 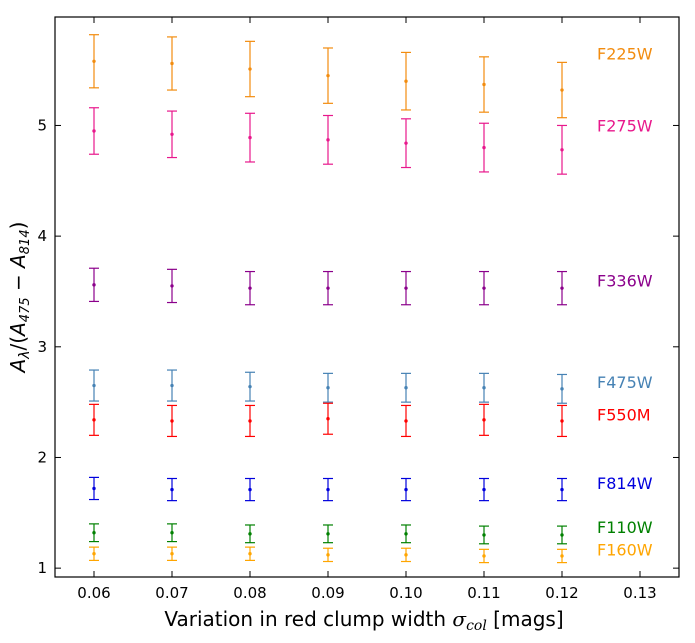 I want to click on y-tick-label: 3, so click(x=42, y=347).